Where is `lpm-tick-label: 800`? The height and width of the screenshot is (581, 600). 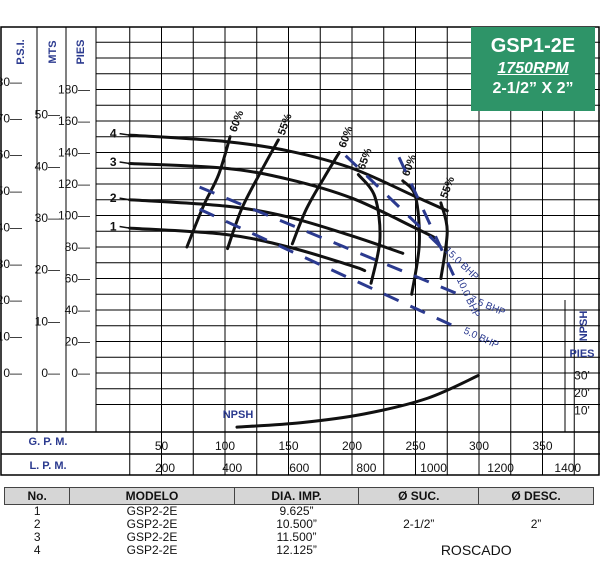
lpm-tick-label: 800 is located at coordinates (366, 468).